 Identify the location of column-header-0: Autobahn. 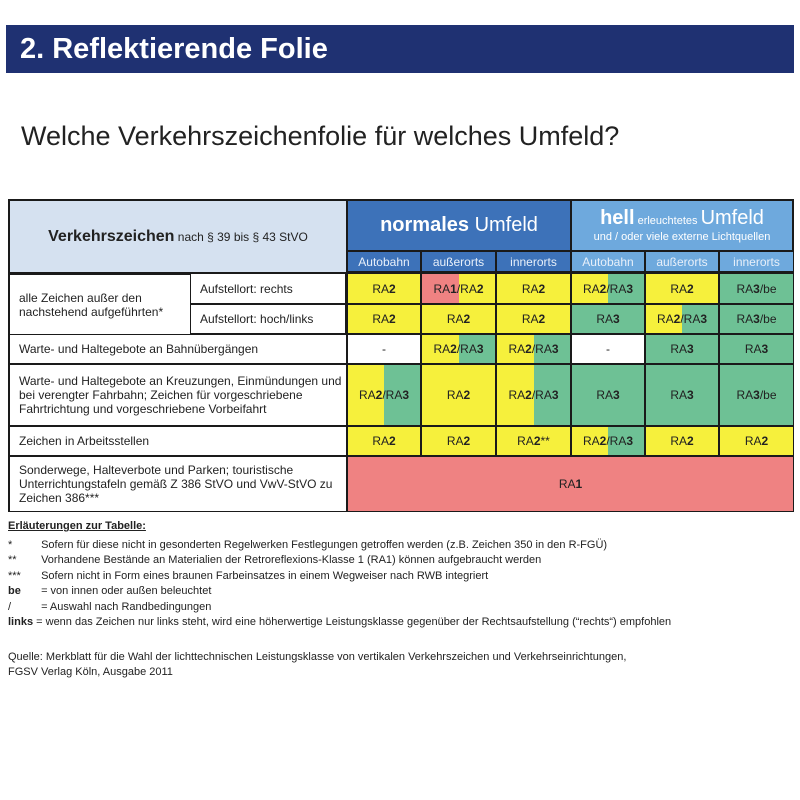
(384, 261).